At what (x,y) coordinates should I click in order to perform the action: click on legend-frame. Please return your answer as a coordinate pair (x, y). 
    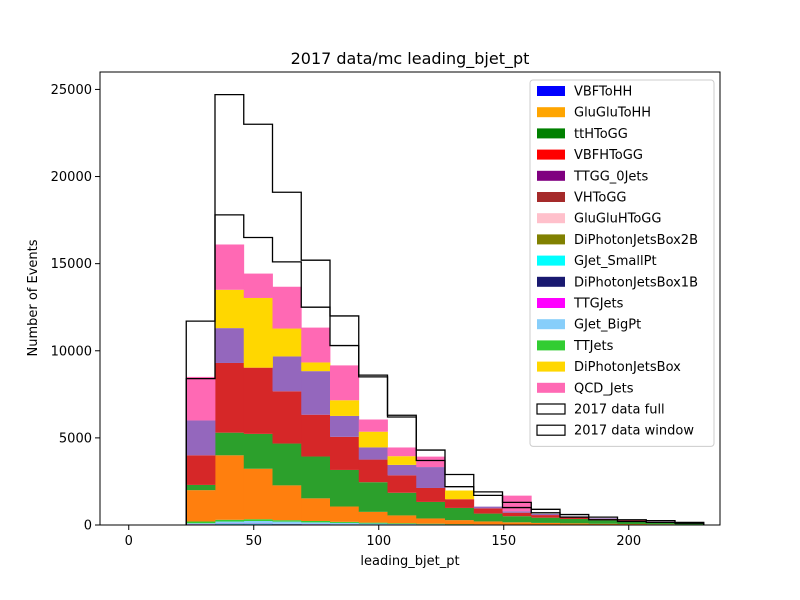
    Looking at the image, I should click on (622, 263).